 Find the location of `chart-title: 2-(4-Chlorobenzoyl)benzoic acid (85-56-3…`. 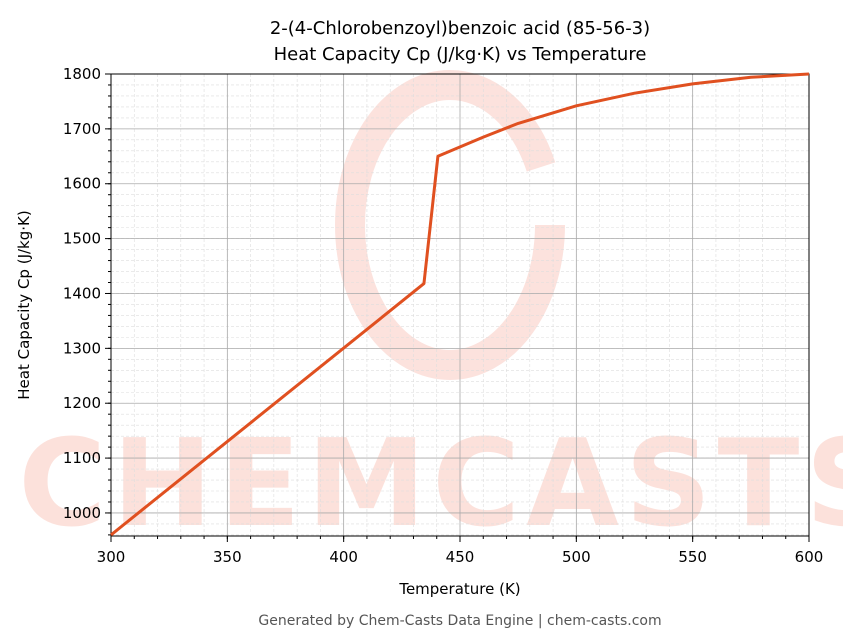

chart-title: 2-(4-Chlorobenzoyl)benzoic acid (85-56-3… is located at coordinates (460, 28).